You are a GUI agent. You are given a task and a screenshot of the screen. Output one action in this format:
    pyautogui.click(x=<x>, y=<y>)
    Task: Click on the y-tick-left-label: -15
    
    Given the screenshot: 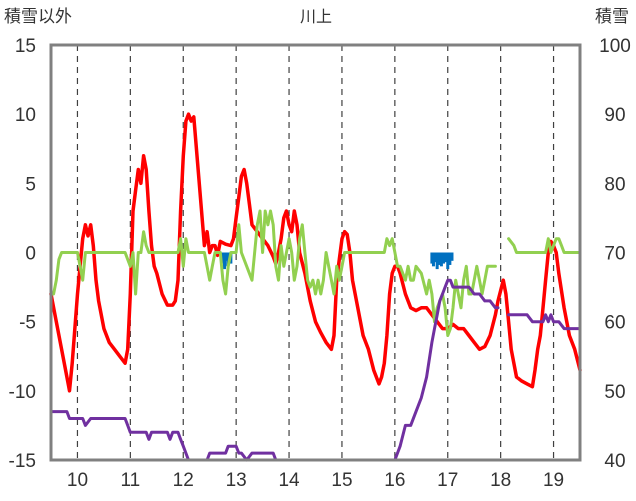 What is the action you would take?
    pyautogui.click(x=22, y=461)
    